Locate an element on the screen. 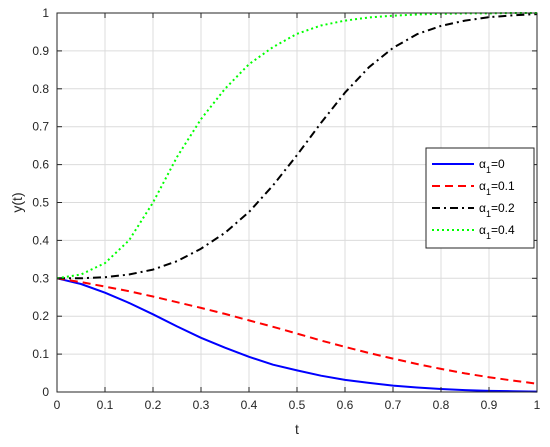  y-tick-label: 0.3 is located at coordinates (40, 278).